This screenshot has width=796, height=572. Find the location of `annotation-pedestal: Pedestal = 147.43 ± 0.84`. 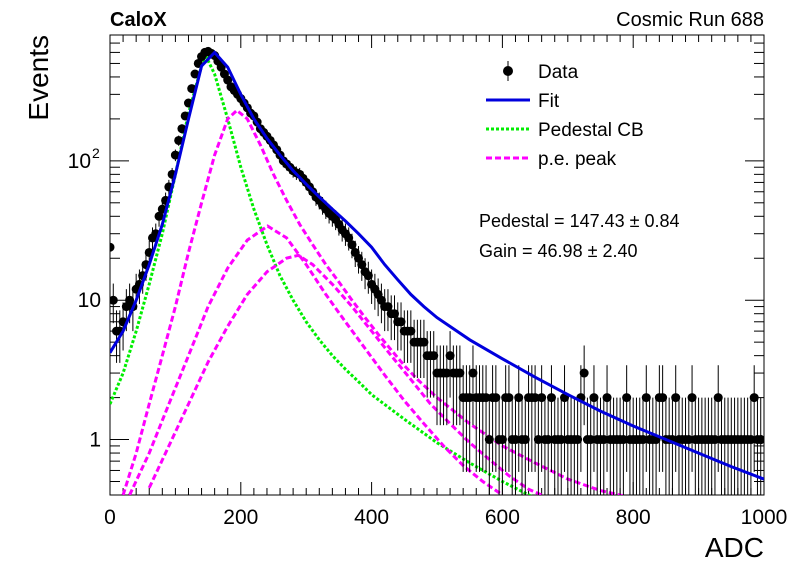

annotation-pedestal: Pedestal = 147.43 ± 0.84 is located at coordinates (579, 221).